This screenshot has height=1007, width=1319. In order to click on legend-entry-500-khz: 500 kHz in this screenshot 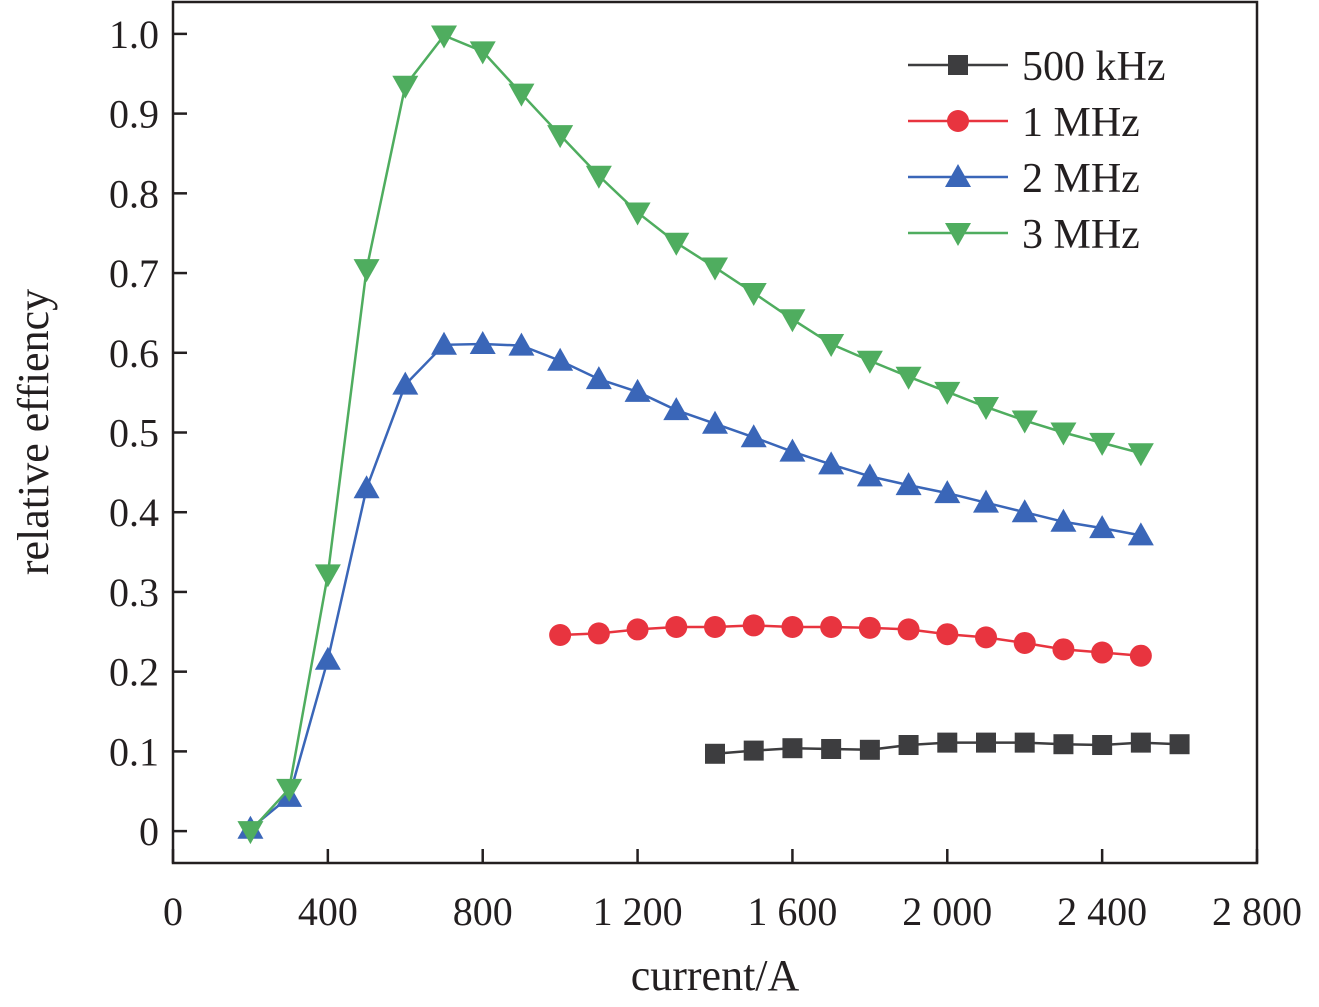, I will do `click(1036, 67)`.